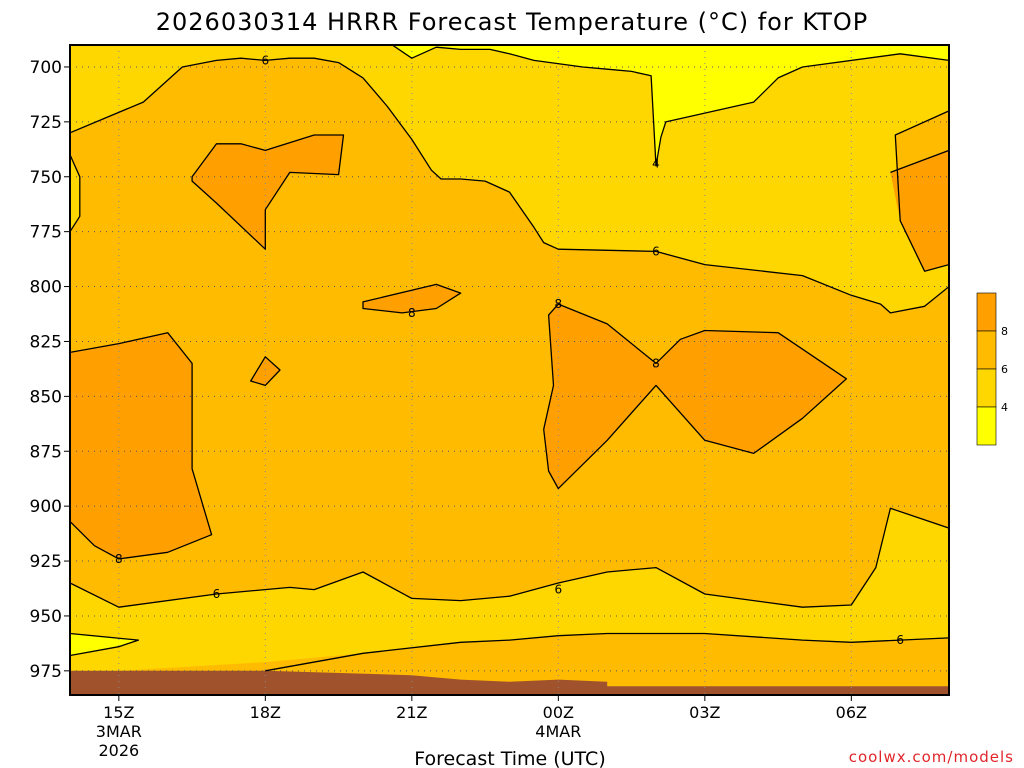  Describe the element at coordinates (46, 178) in the screenshot. I see `y-tick-label: 750` at that location.